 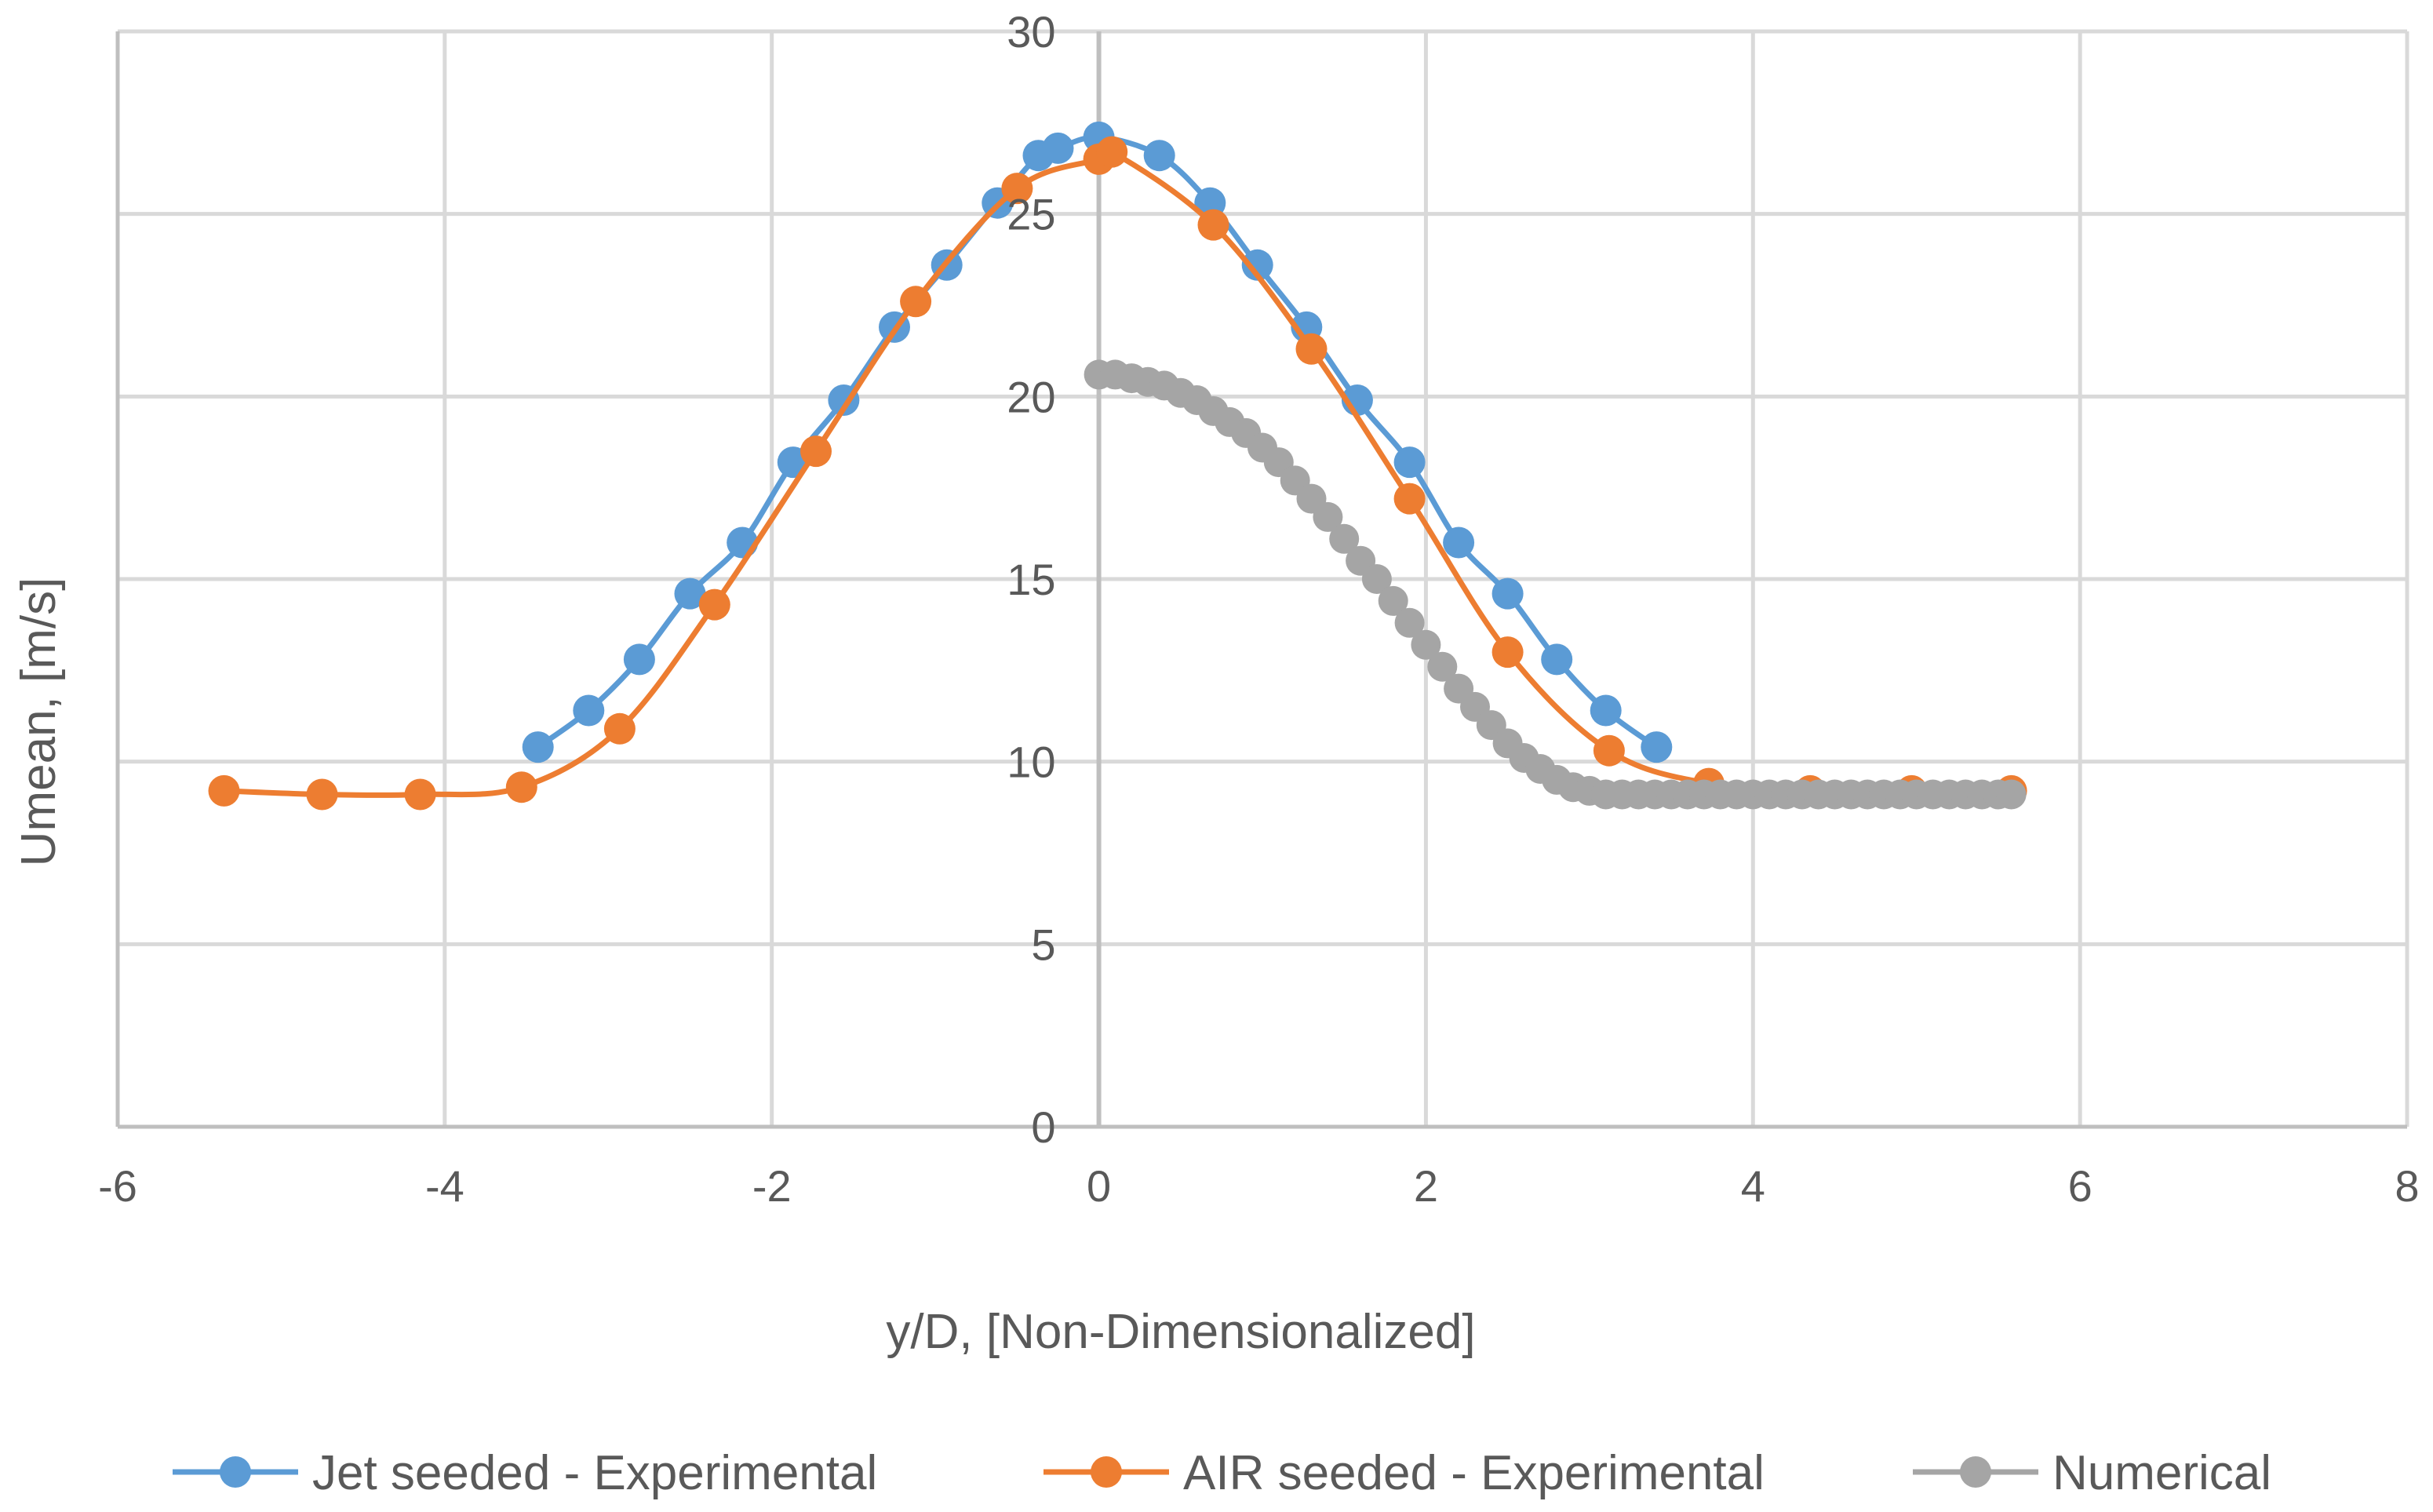 I want to click on legend-label: Numerical, so click(x=2161, y=1473).